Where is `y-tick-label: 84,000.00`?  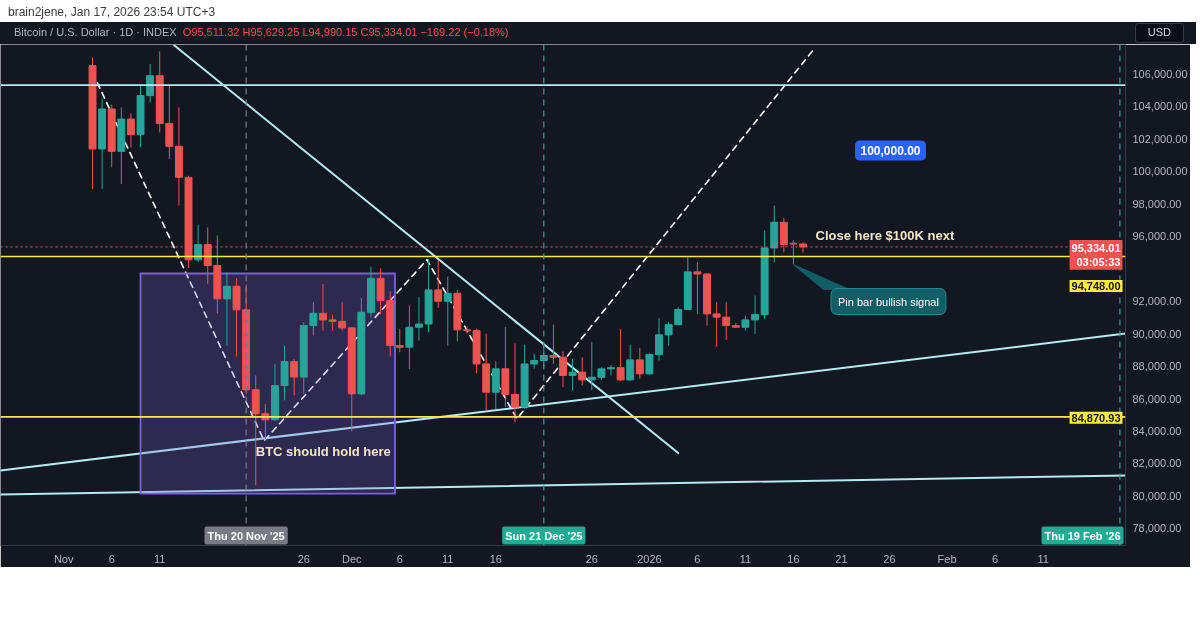
y-tick-label: 84,000.00 is located at coordinates (1157, 431).